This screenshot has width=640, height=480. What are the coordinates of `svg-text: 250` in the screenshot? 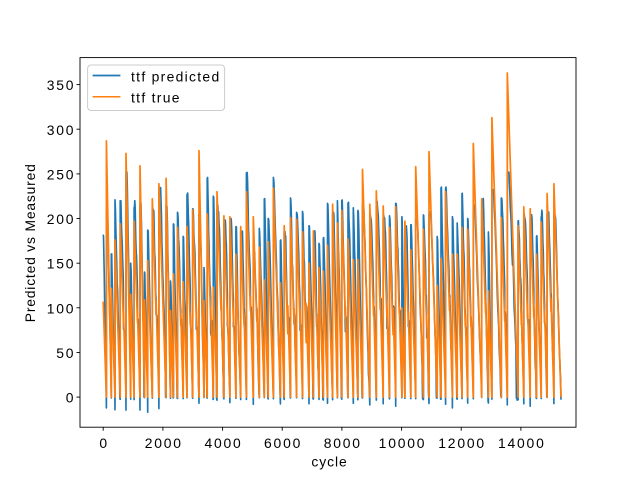 It's located at (61, 174).